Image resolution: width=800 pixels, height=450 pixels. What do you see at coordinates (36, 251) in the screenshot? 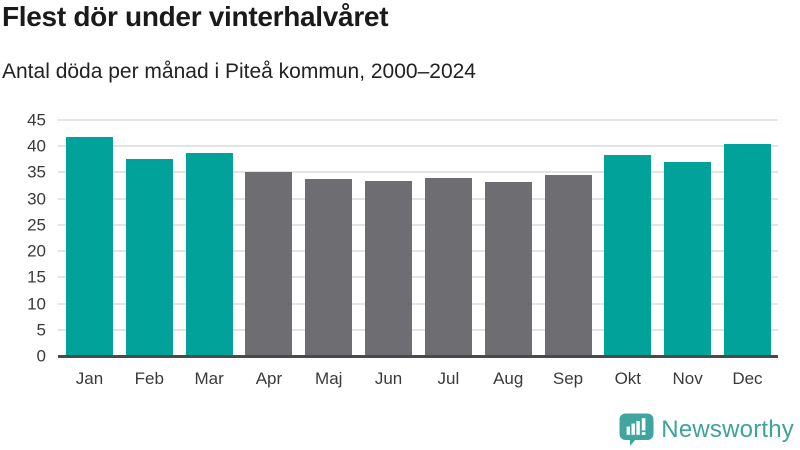
I see `y-tick-label-20: 20` at bounding box center [36, 251].